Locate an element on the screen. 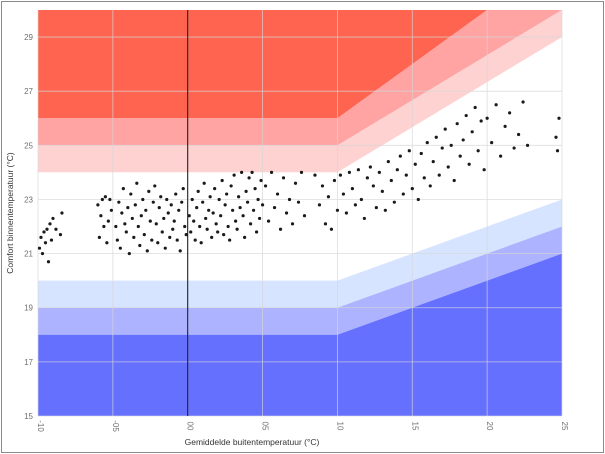  x-tick-label: 00 is located at coordinates (190, 426).